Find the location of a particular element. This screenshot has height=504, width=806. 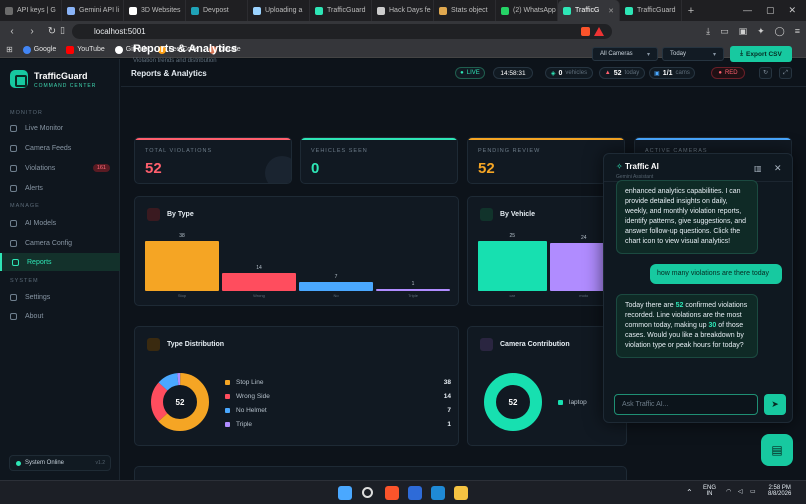

sidebar-item-camera-config: Camera Config is located at coordinates (60, 243).